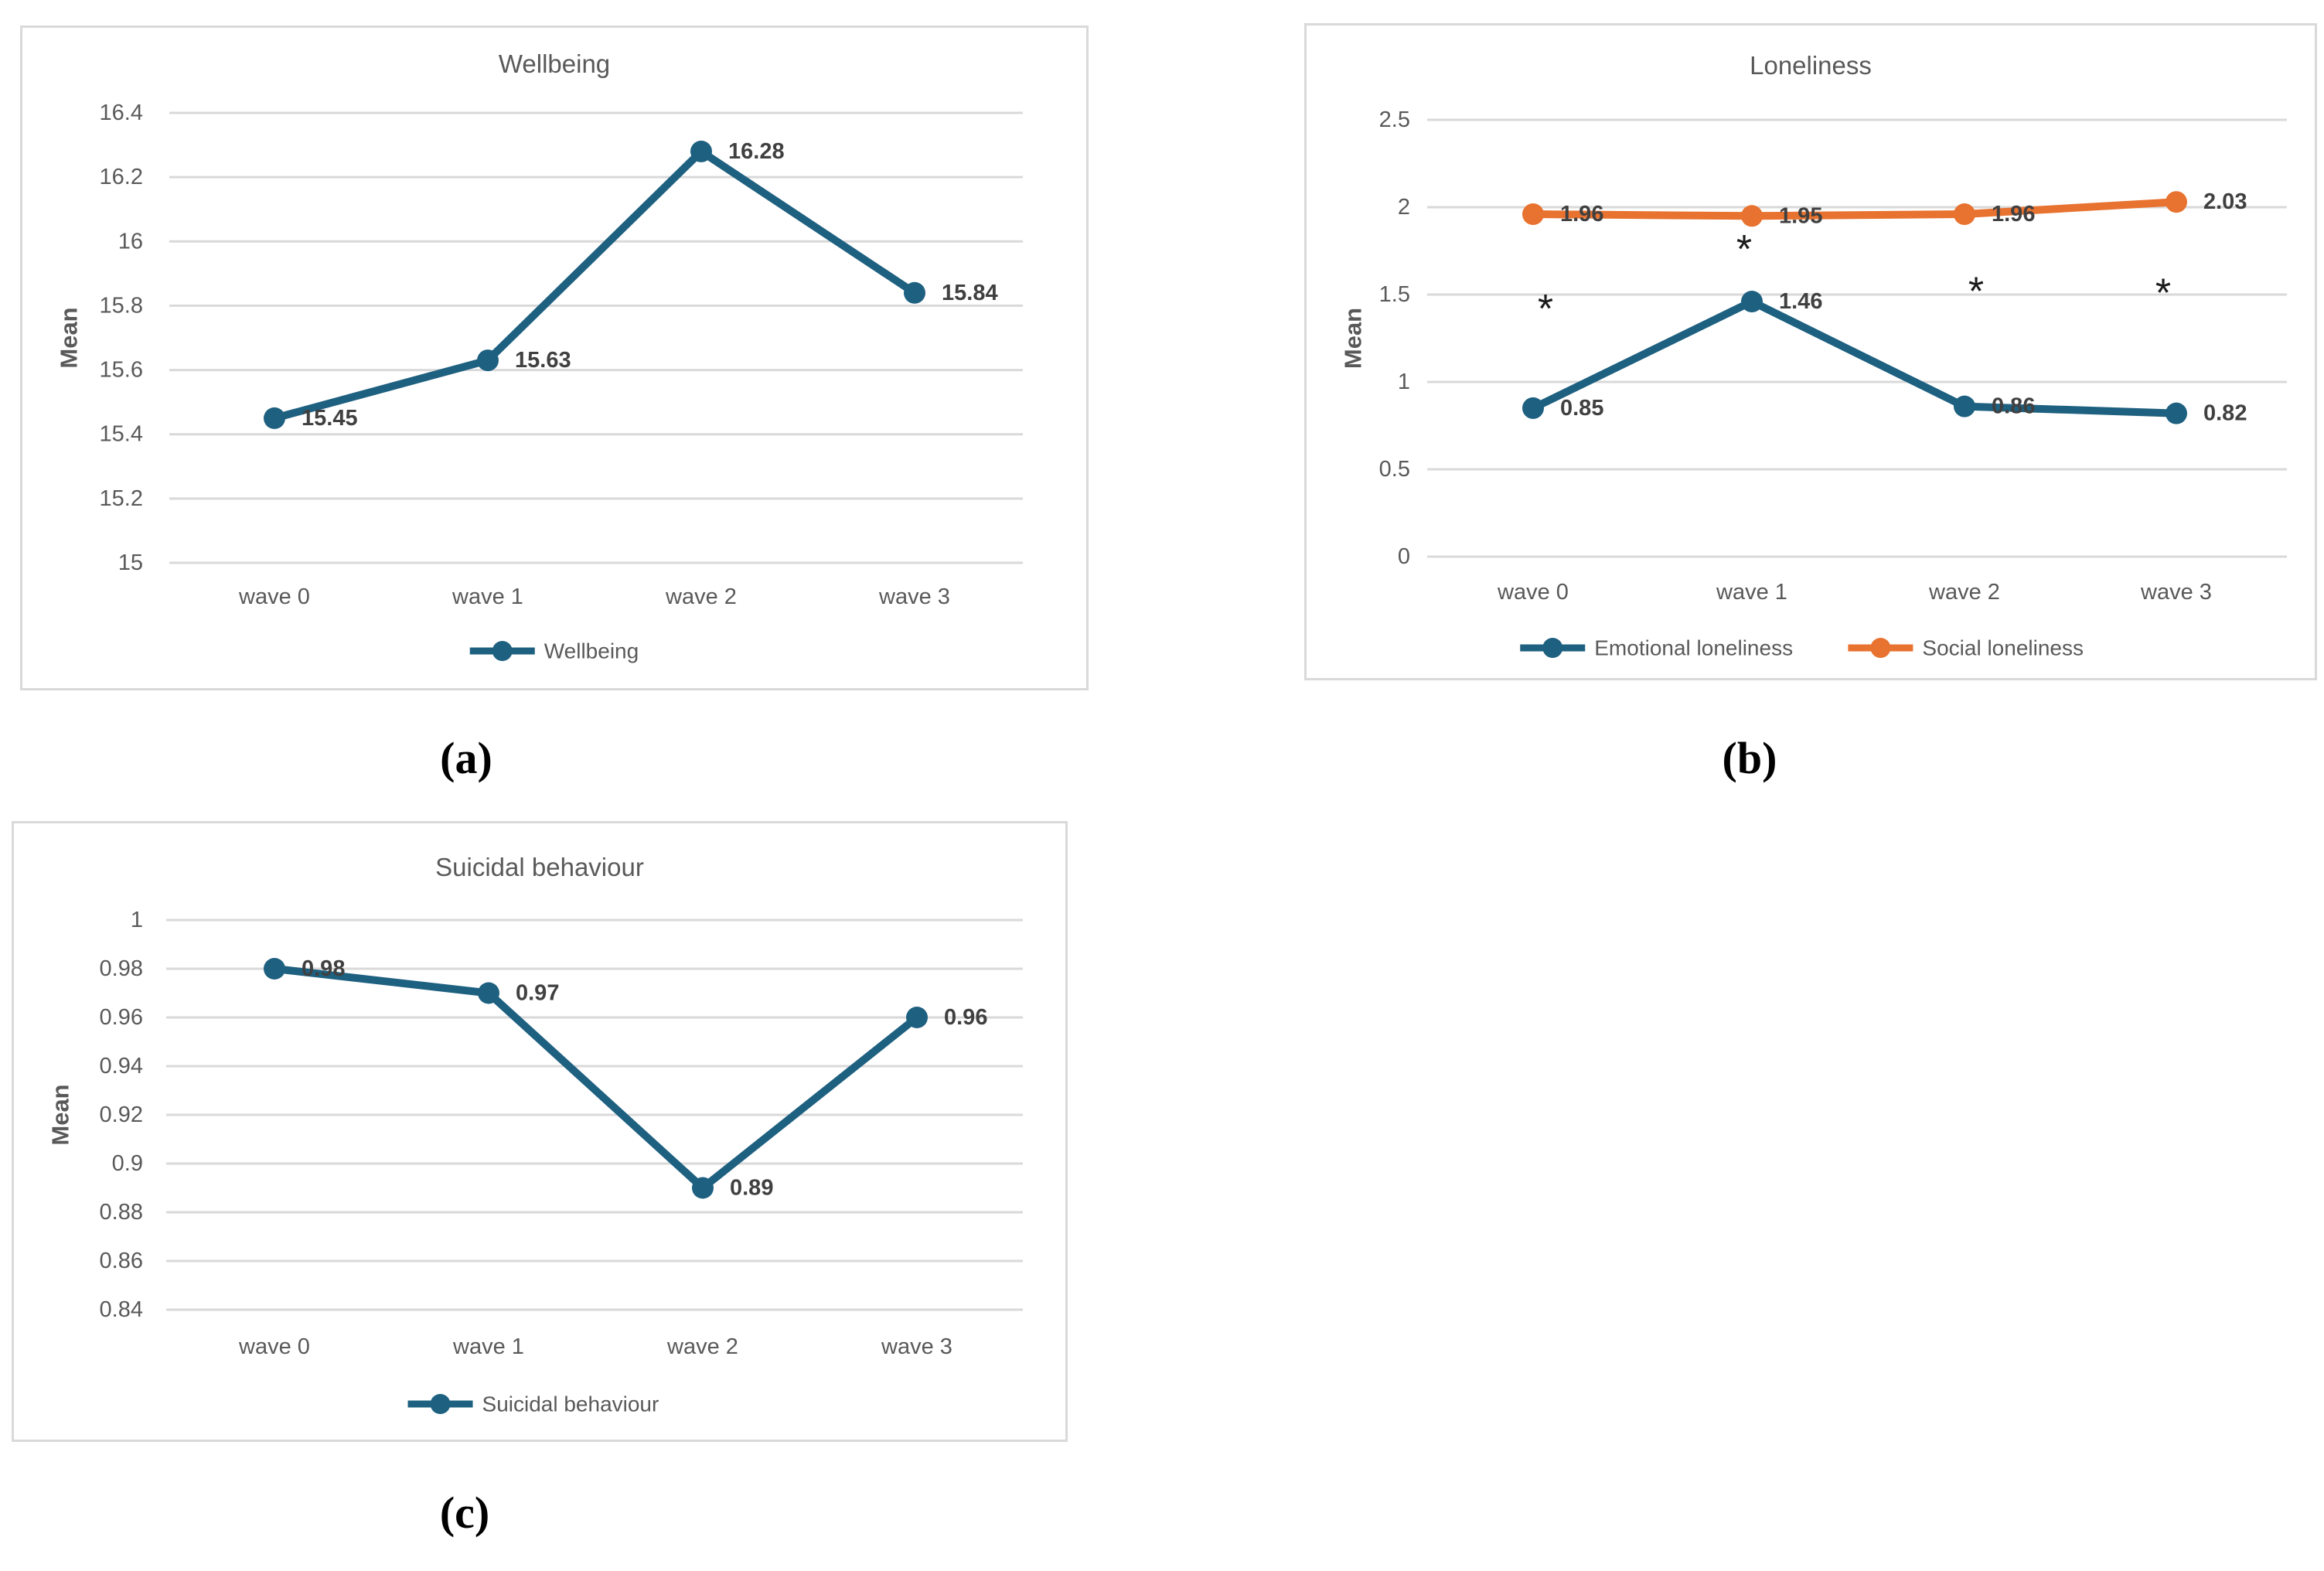  Describe the element at coordinates (537, 993) in the screenshot. I see `data-label: 0.97` at that location.